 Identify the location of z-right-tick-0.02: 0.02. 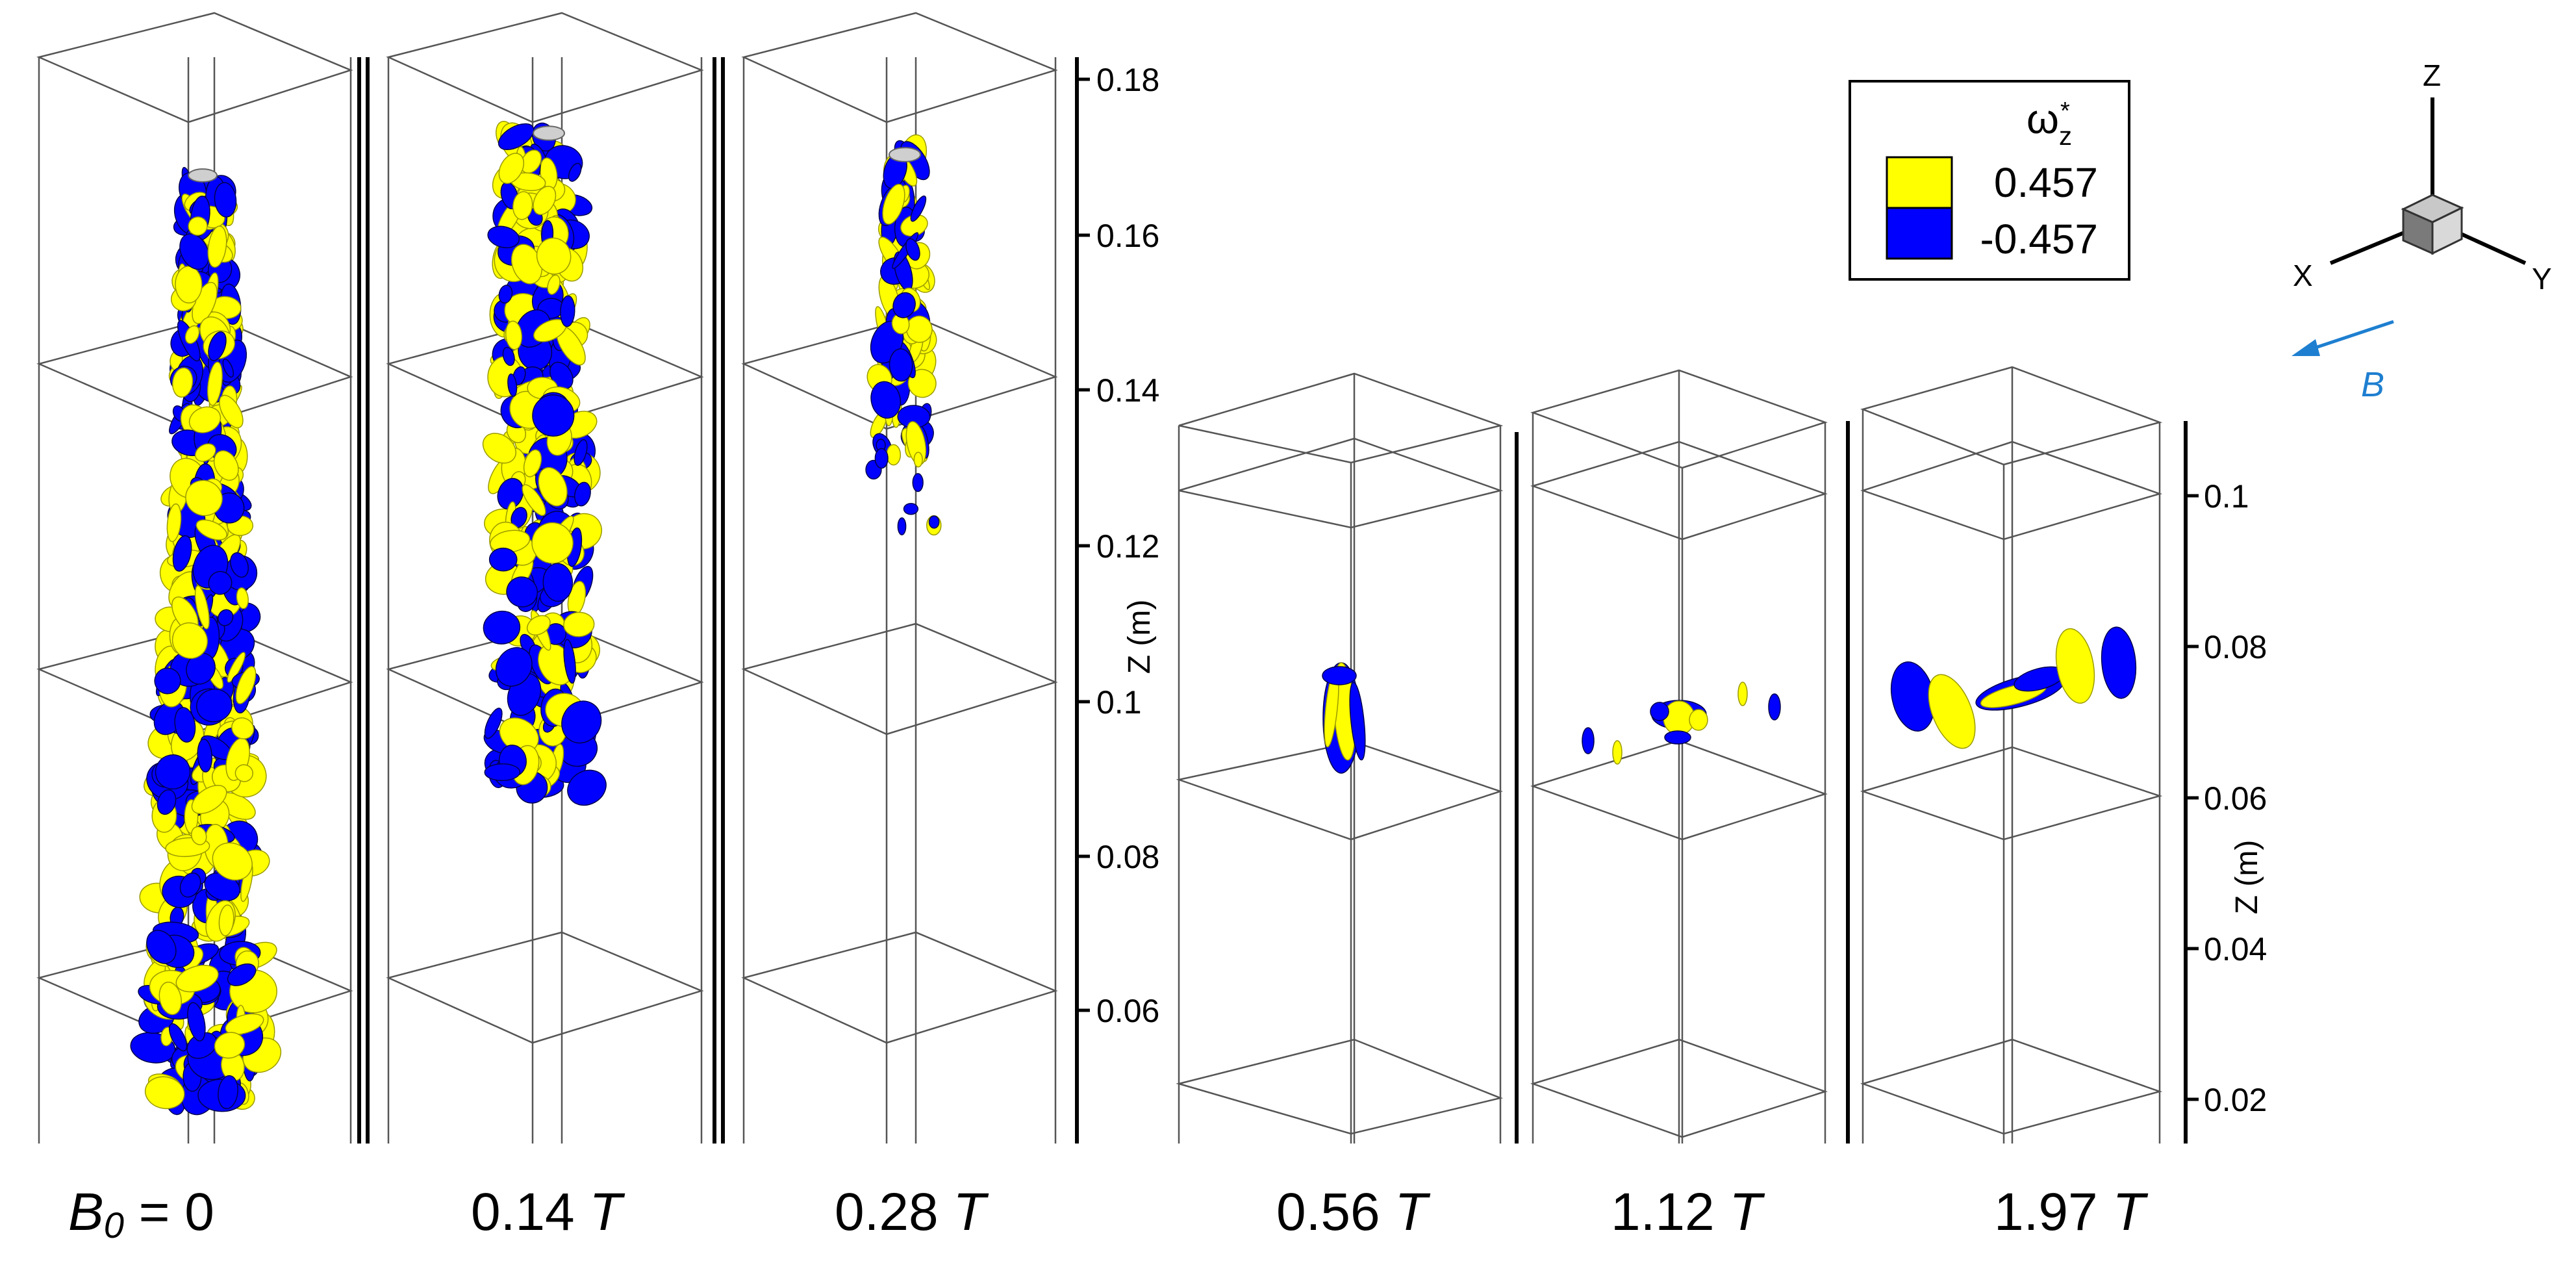
(2235, 1100).